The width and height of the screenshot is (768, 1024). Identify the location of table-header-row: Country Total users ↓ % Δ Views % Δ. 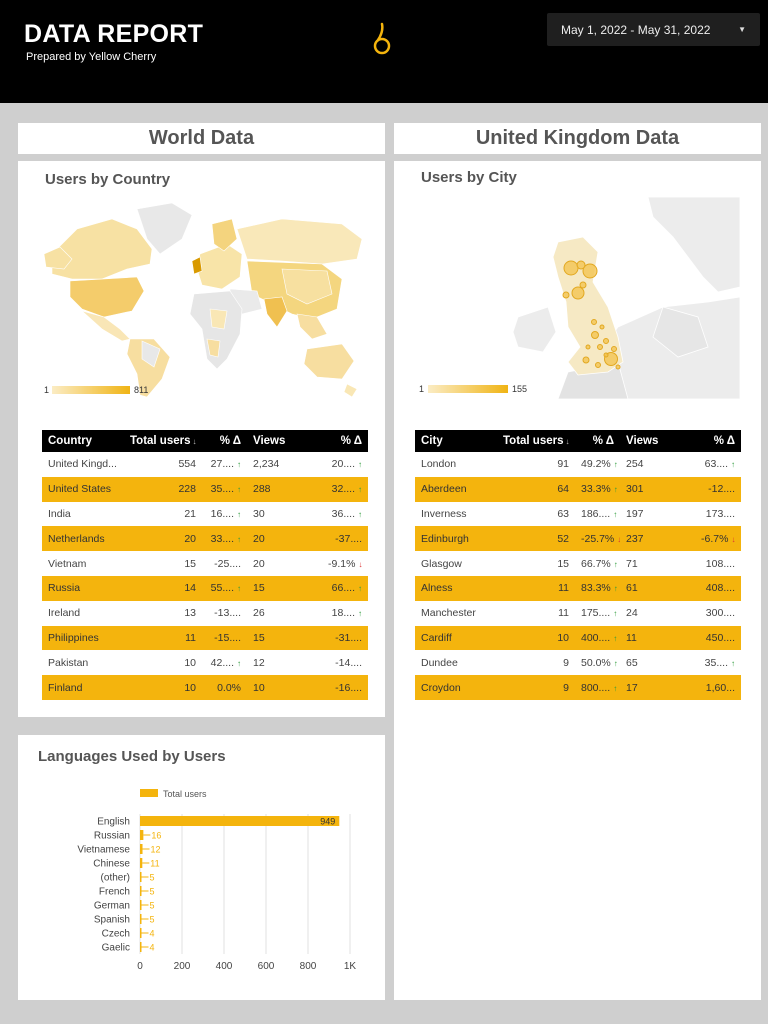
(205, 441).